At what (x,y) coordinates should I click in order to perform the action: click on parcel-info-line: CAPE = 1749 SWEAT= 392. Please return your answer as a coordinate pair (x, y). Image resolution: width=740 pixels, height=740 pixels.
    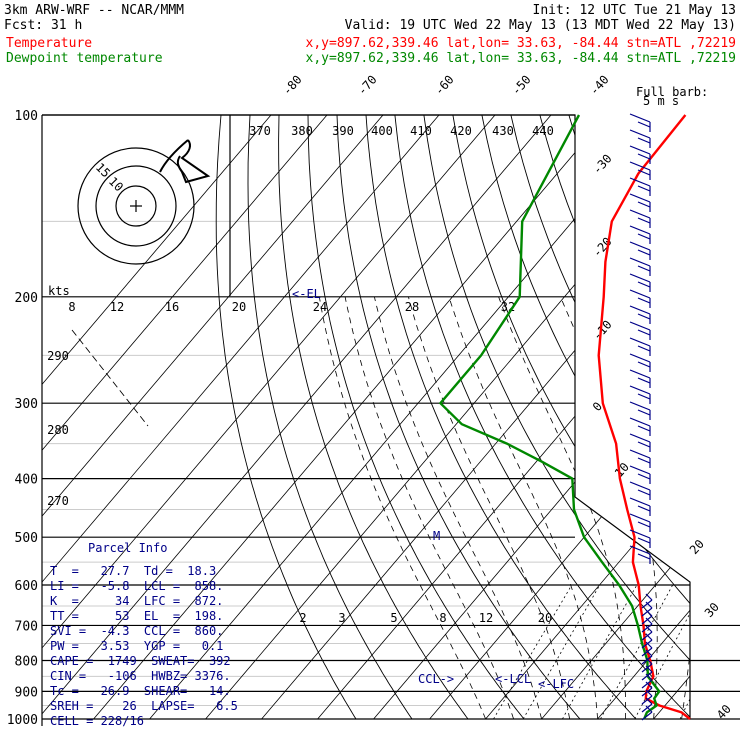
    Looking at the image, I should click on (140, 661).